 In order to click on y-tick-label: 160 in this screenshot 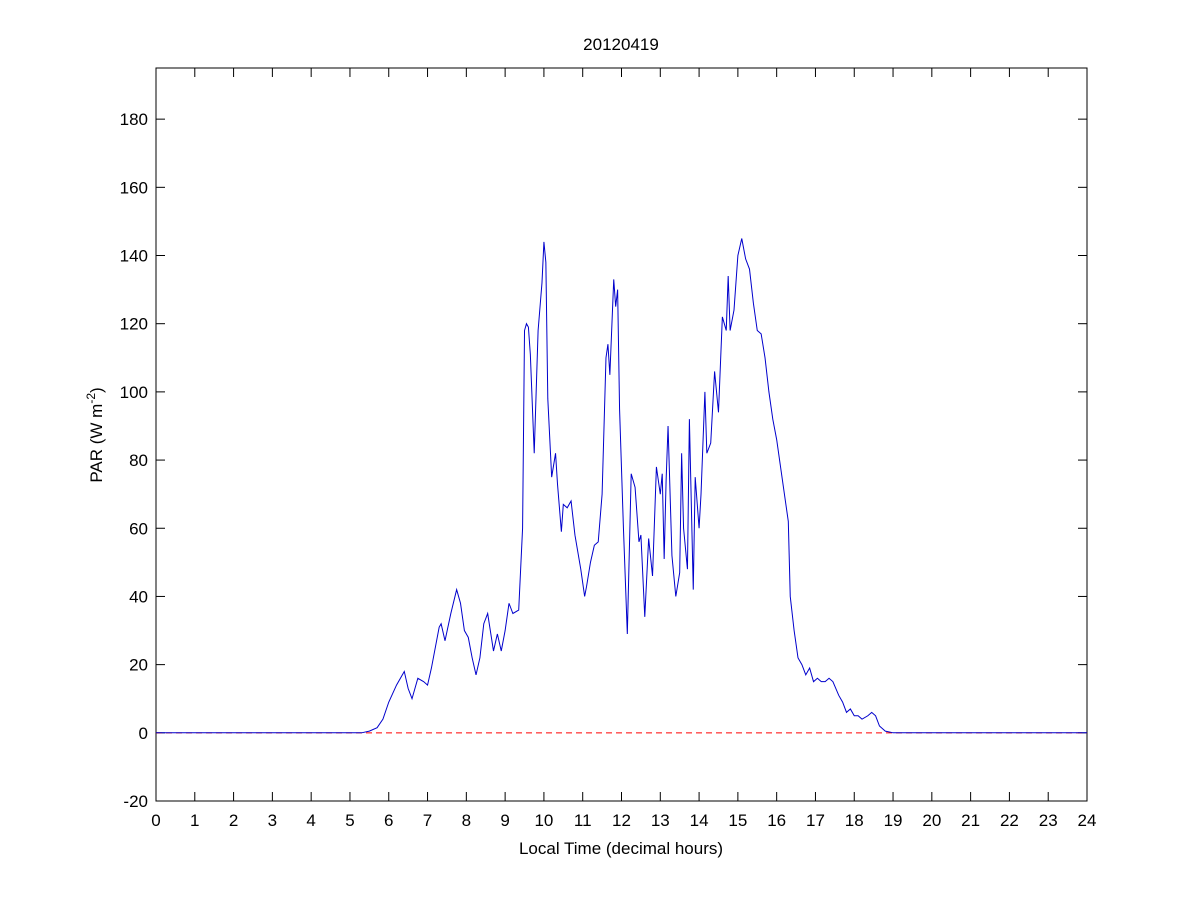, I will do `click(134, 187)`.